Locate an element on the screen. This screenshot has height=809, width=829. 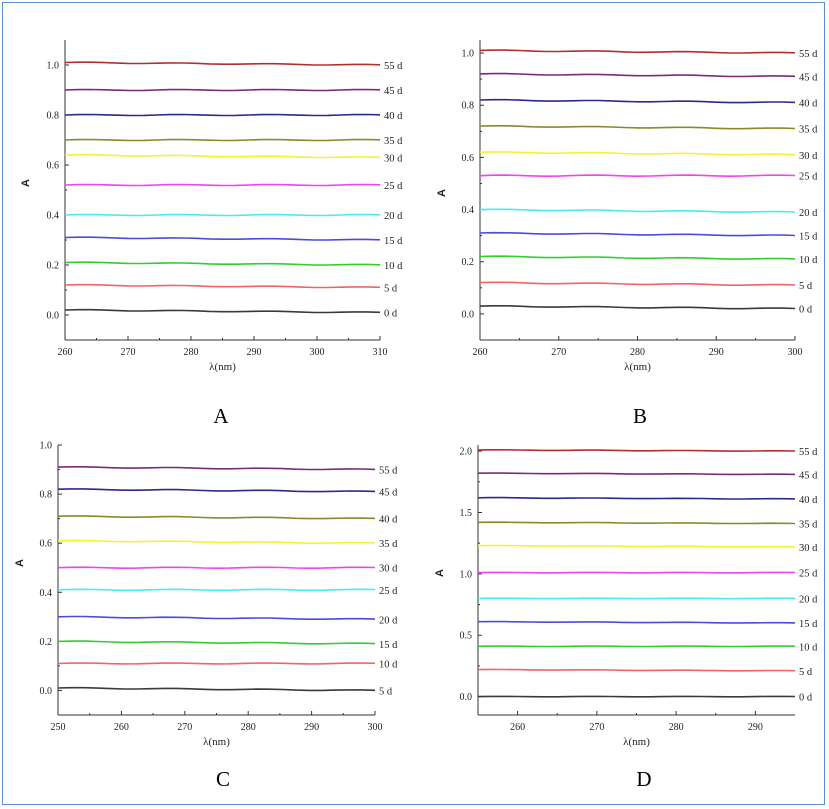
y-tick-label: 0.6 is located at coordinates (468, 158).